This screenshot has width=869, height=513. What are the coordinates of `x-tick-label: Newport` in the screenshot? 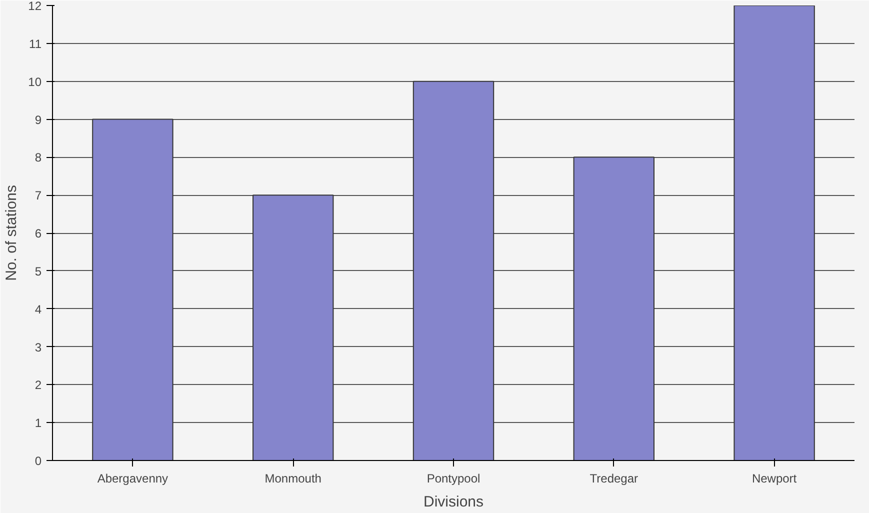 It's located at (775, 479).